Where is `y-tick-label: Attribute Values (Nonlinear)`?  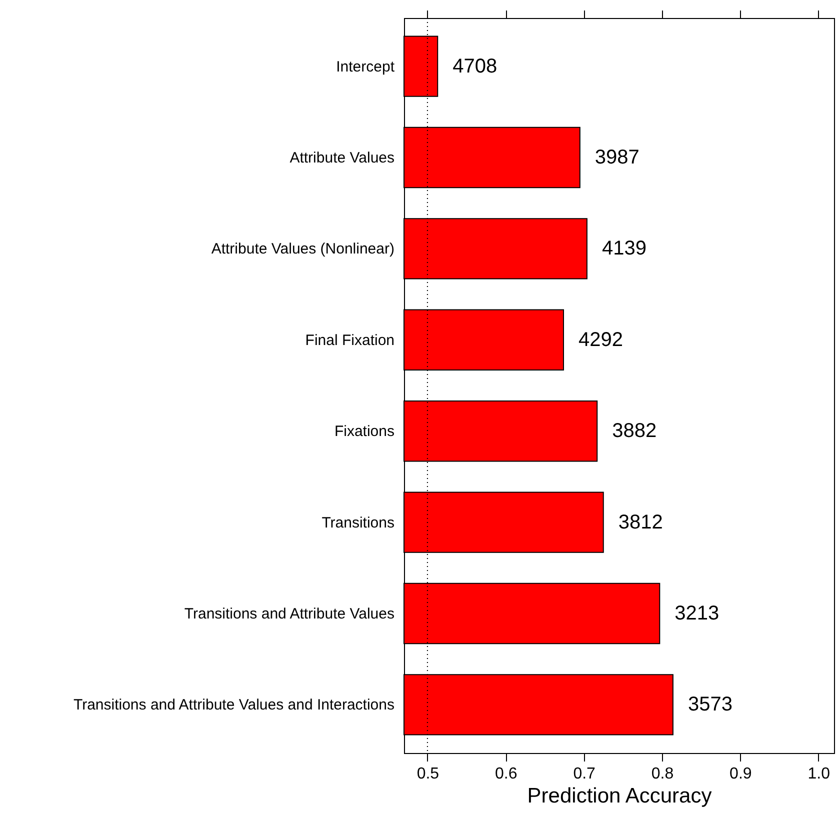 y-tick-label: Attribute Values (Nonlinear) is located at coordinates (302, 249).